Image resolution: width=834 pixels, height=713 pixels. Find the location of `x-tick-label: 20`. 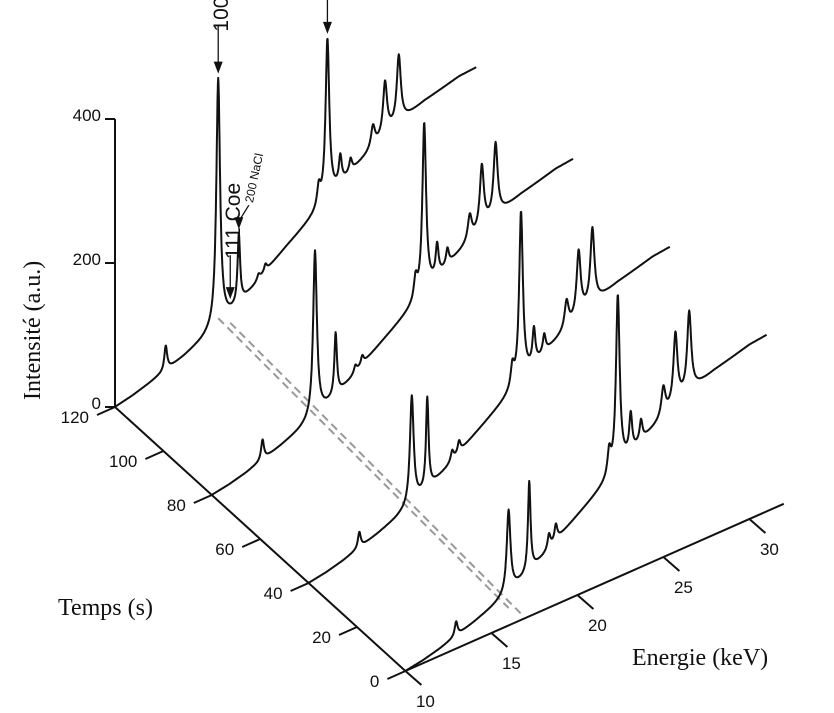

x-tick-label: 20 is located at coordinates (597, 625).